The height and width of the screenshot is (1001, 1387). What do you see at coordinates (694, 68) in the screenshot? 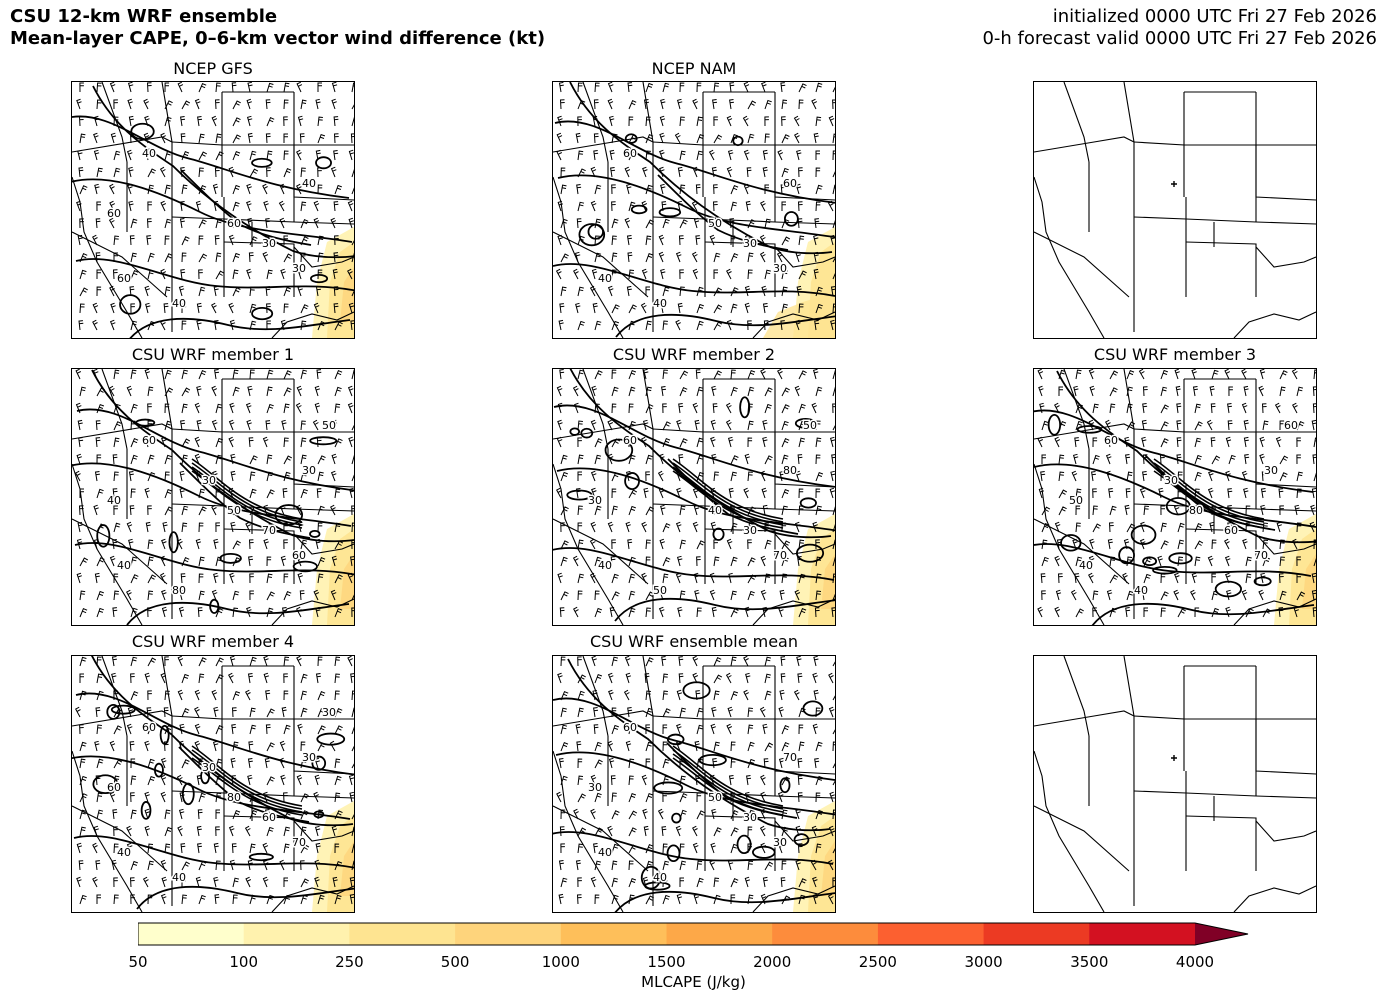
I see `panel-title-nam: NCEP NAM` at bounding box center [694, 68].